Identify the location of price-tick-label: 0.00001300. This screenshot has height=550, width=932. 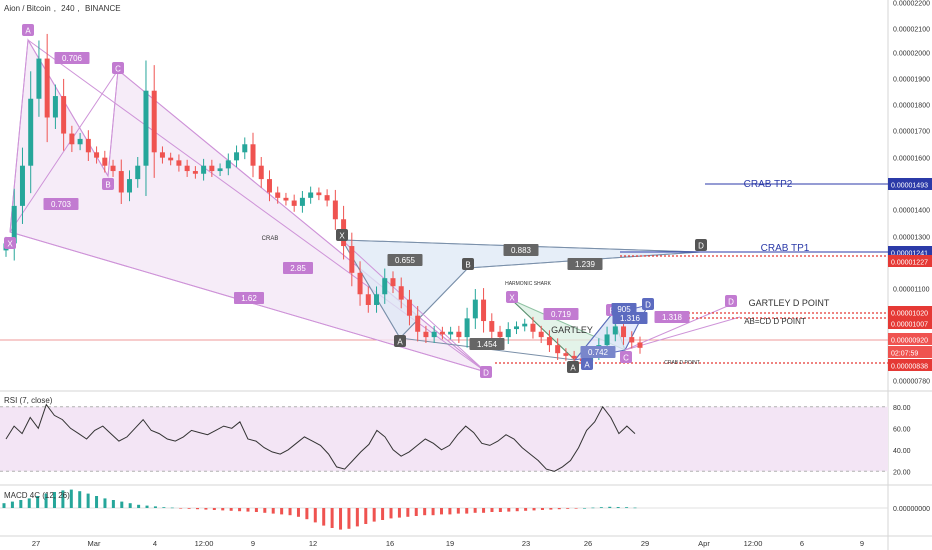
(911, 238).